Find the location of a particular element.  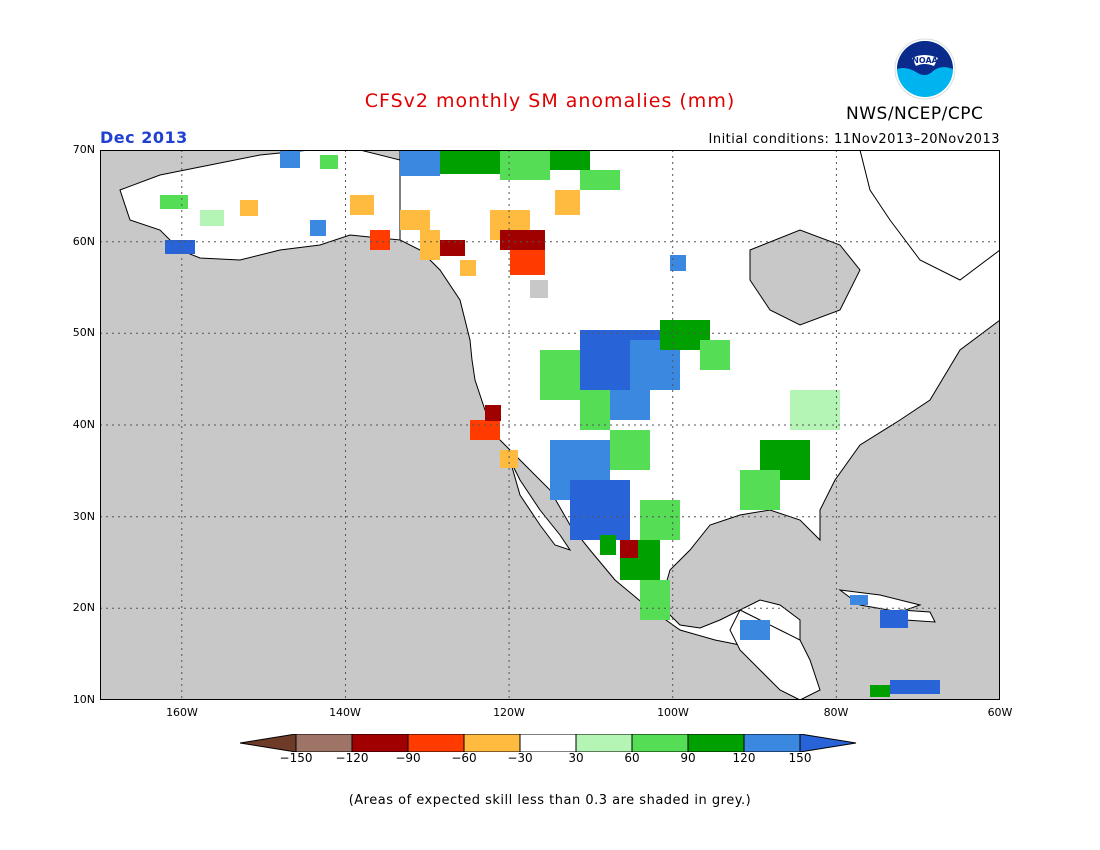

legend-tick-label: 60 is located at coordinates (632, 758).